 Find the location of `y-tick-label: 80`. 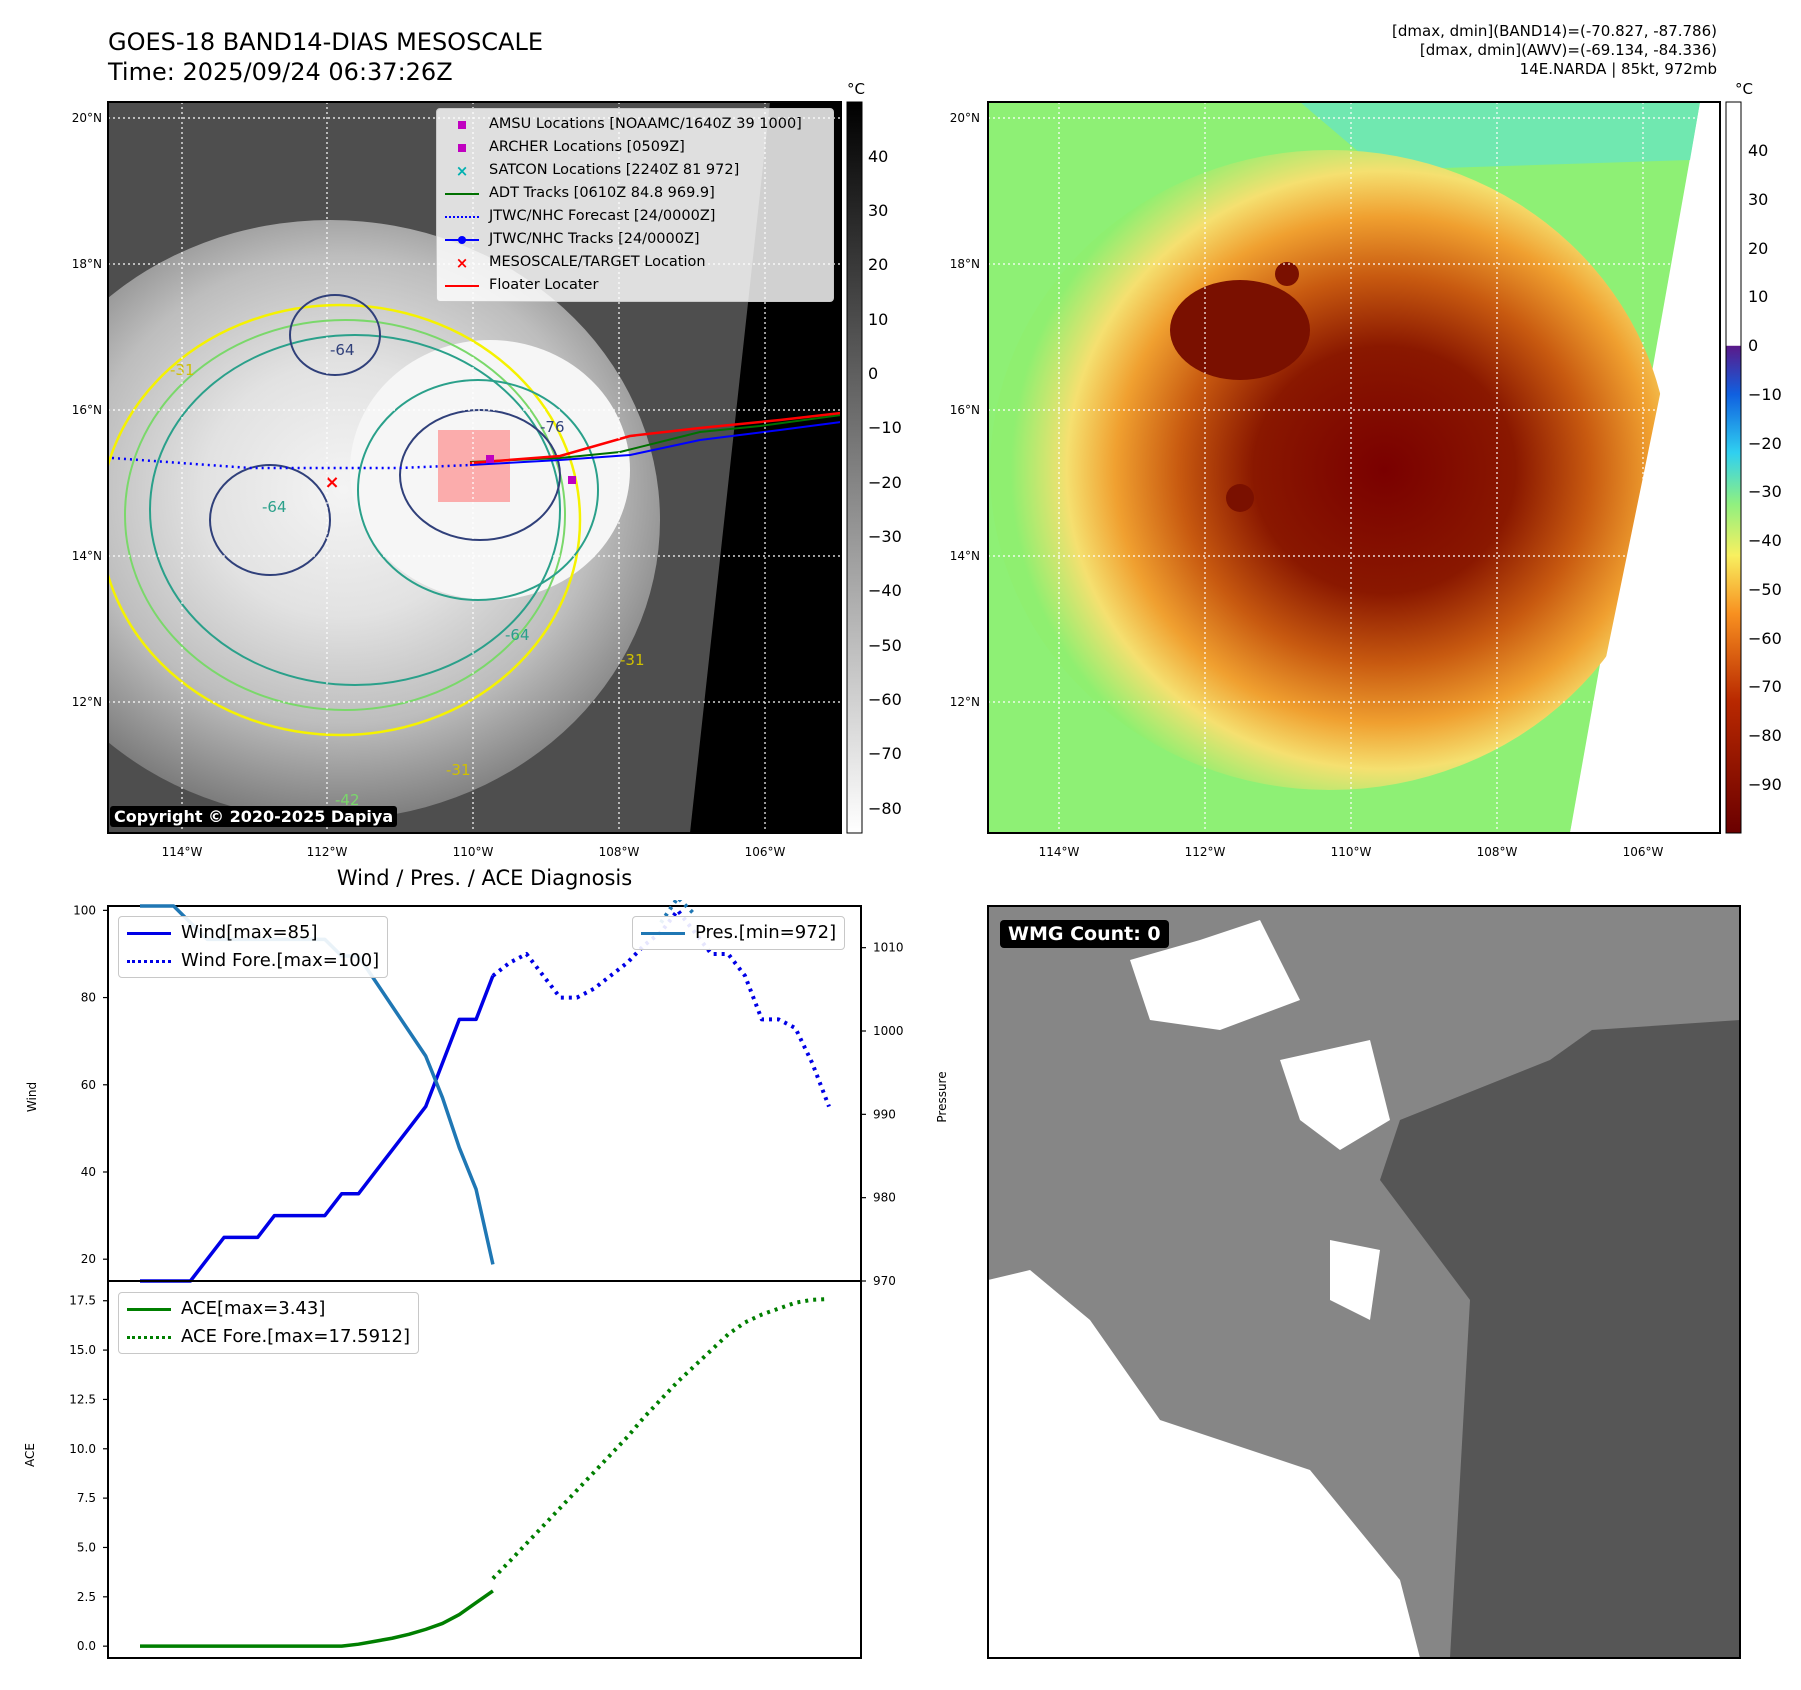

y-tick-label: 80 is located at coordinates (88, 998).